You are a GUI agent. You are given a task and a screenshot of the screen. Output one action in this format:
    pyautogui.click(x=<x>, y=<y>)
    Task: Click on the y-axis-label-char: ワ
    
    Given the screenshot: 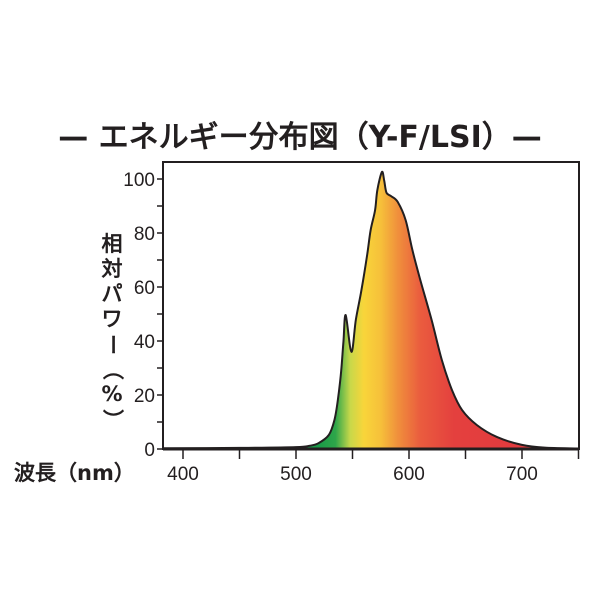 What is the action you would take?
    pyautogui.click(x=112, y=319)
    